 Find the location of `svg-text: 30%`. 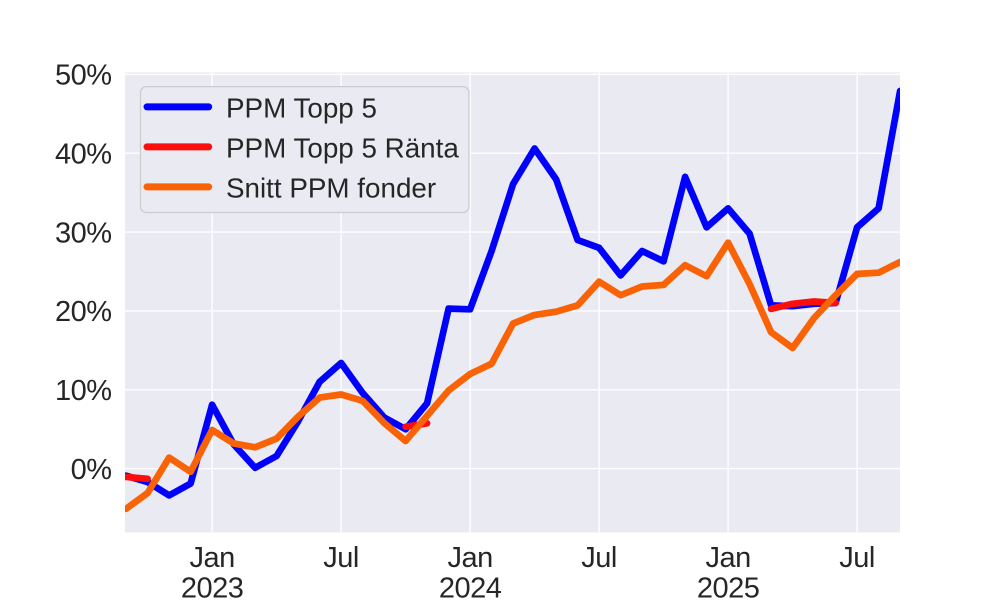

svg-text: 30% is located at coordinates (83, 233).